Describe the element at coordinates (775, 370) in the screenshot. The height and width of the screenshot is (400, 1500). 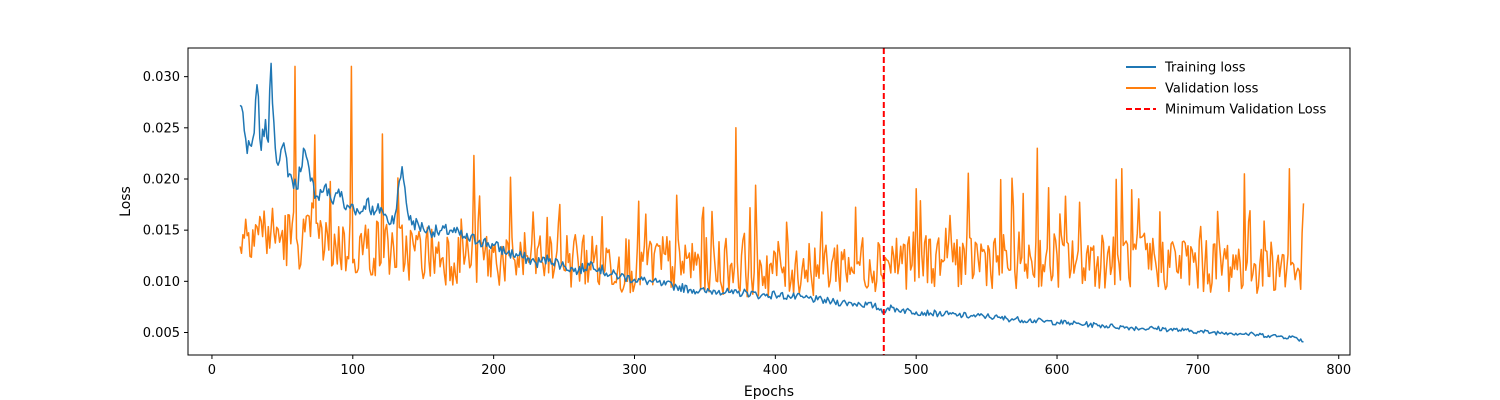
I see `x-tick-label: 400` at that location.